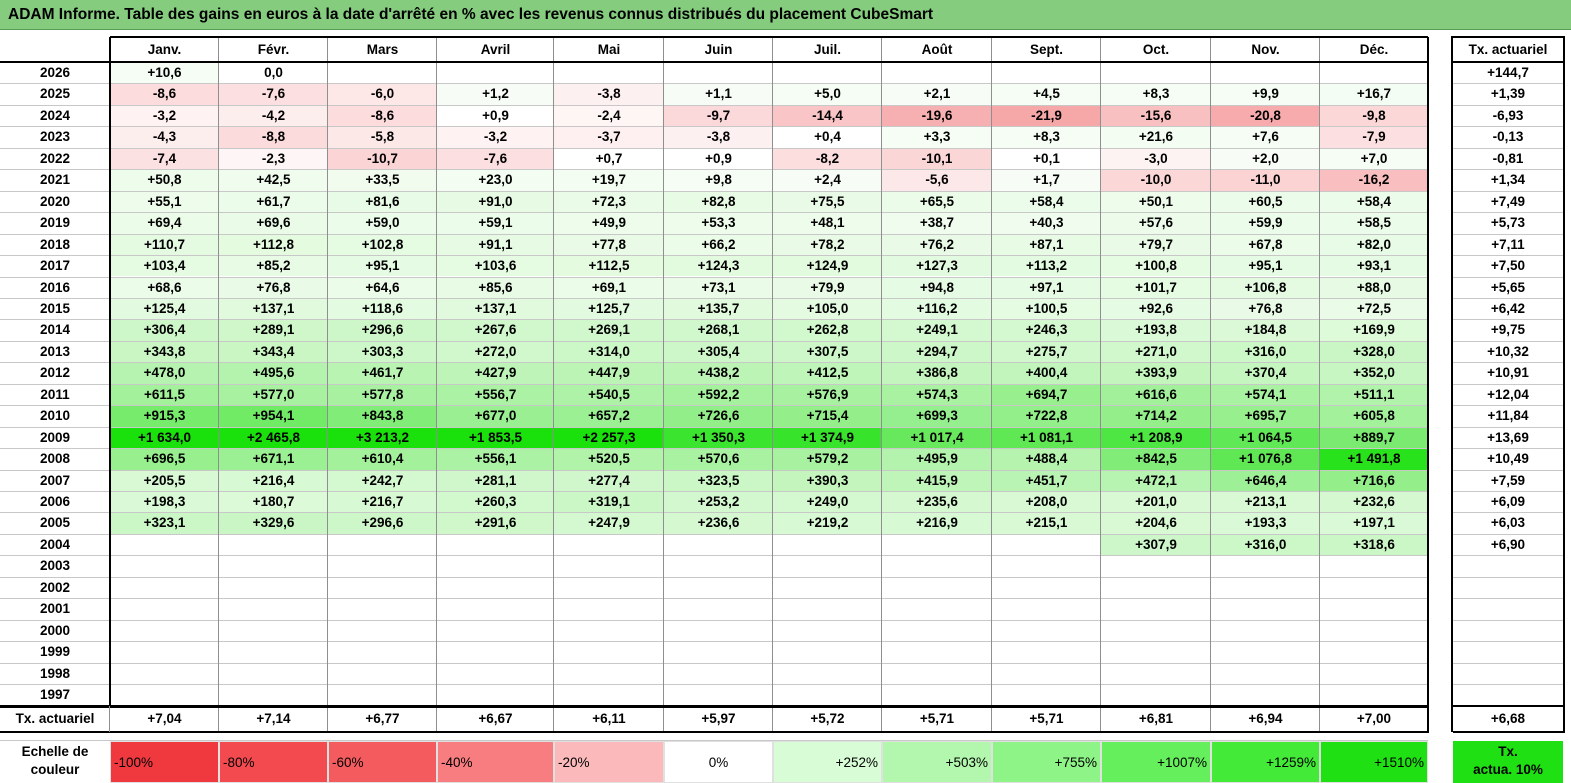 This screenshot has width=1571, height=783. What do you see at coordinates (1156, 287) in the screenshot?
I see `gain-cell: +101,7` at bounding box center [1156, 287].